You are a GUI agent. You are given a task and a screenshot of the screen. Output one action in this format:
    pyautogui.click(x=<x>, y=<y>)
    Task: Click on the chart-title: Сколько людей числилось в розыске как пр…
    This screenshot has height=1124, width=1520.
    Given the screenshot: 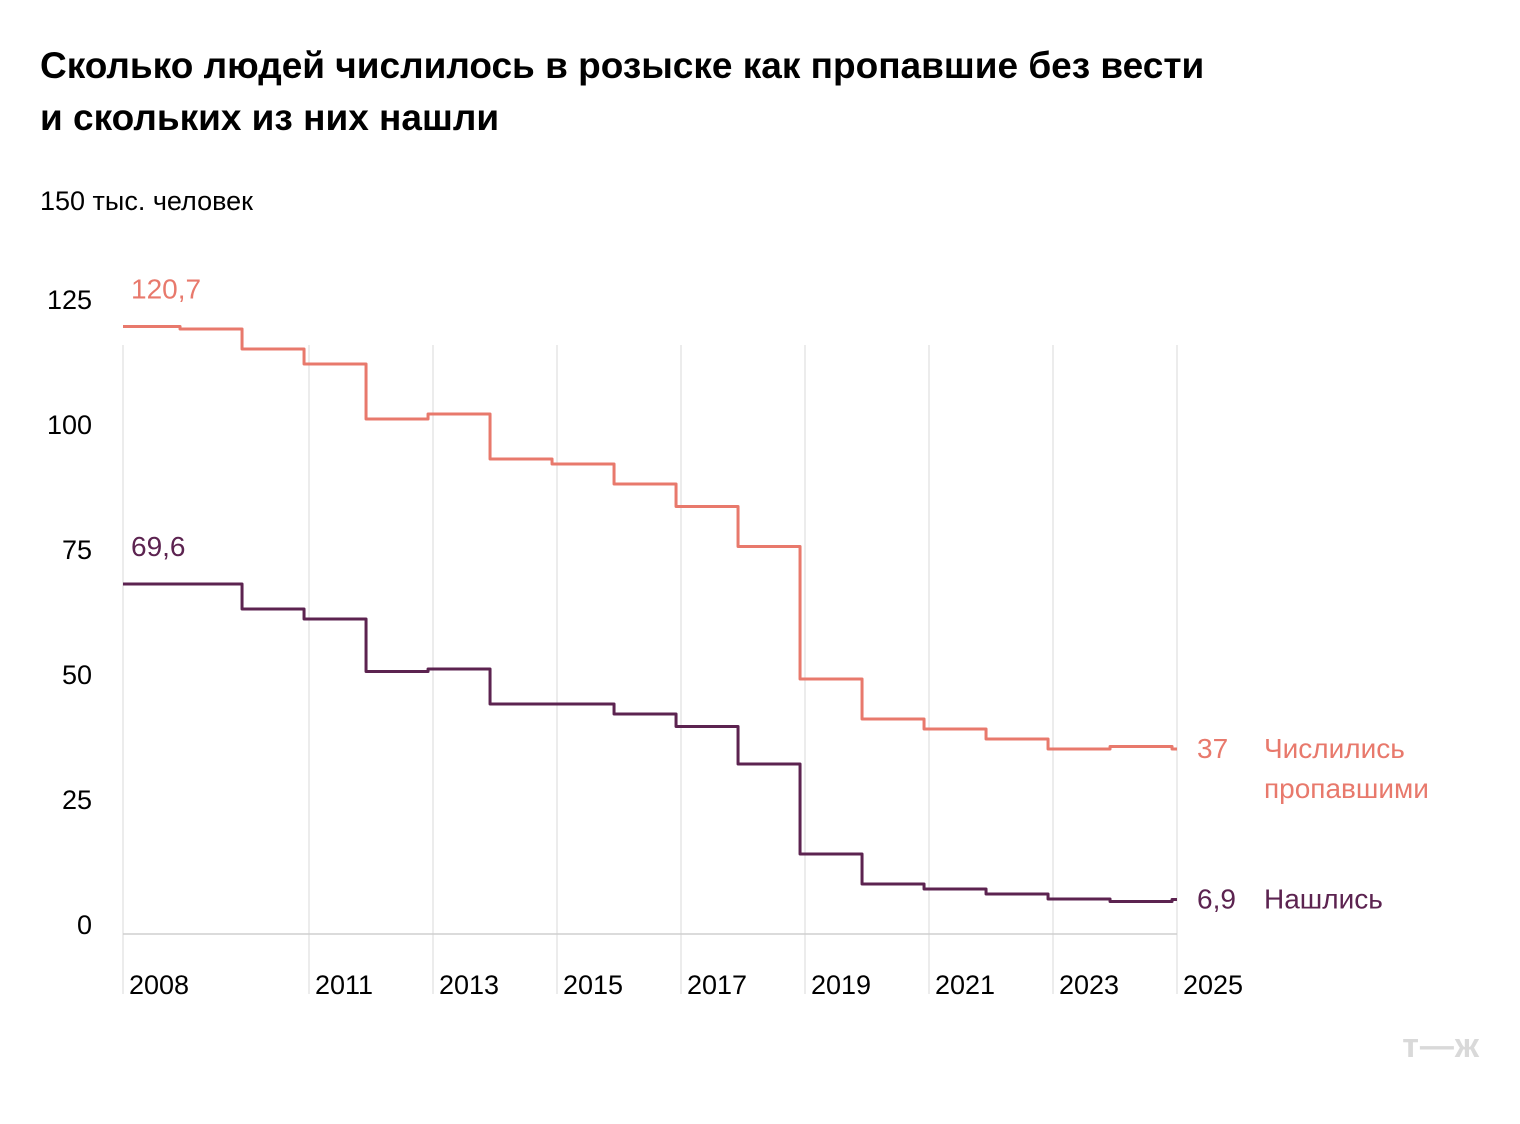 What is the action you would take?
    pyautogui.click(x=740, y=92)
    